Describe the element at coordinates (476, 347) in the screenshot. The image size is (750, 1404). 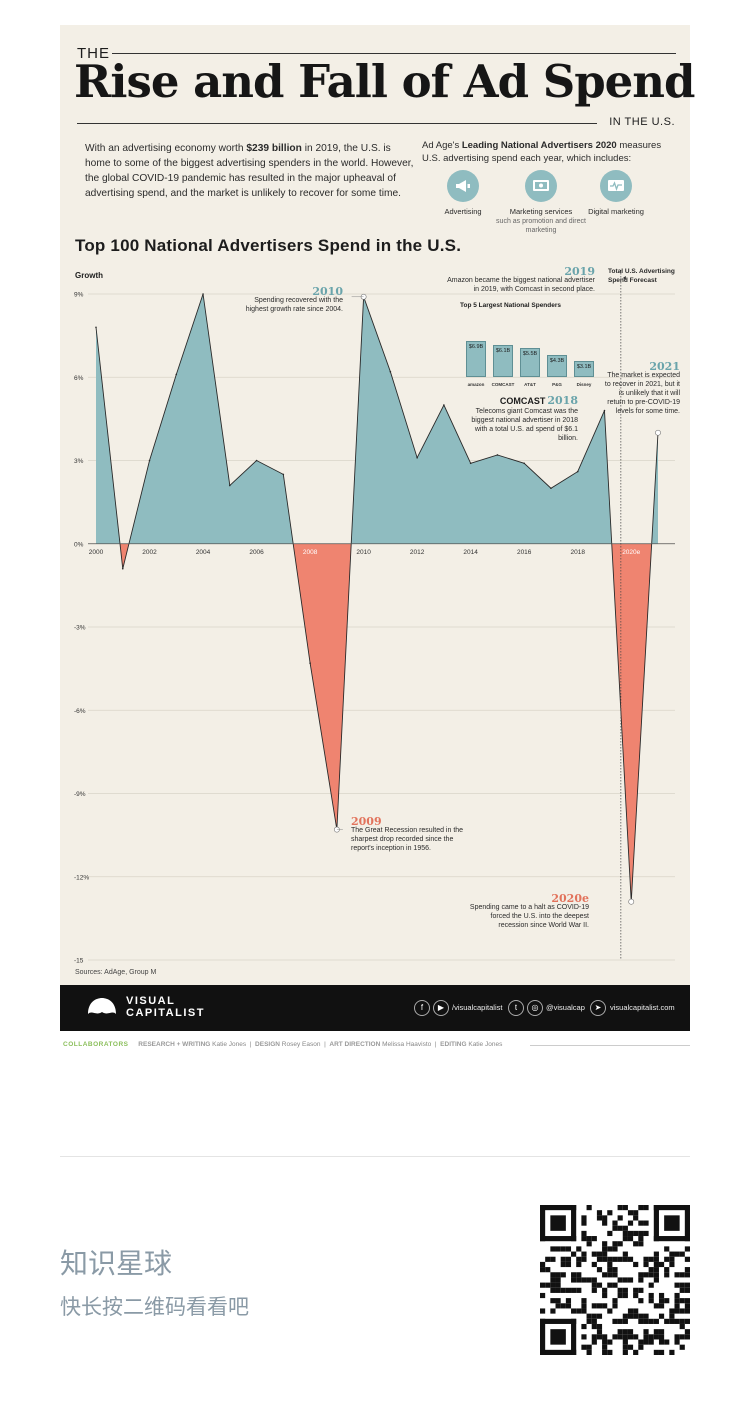
I see `top5-value-label: $6.9B` at that location.